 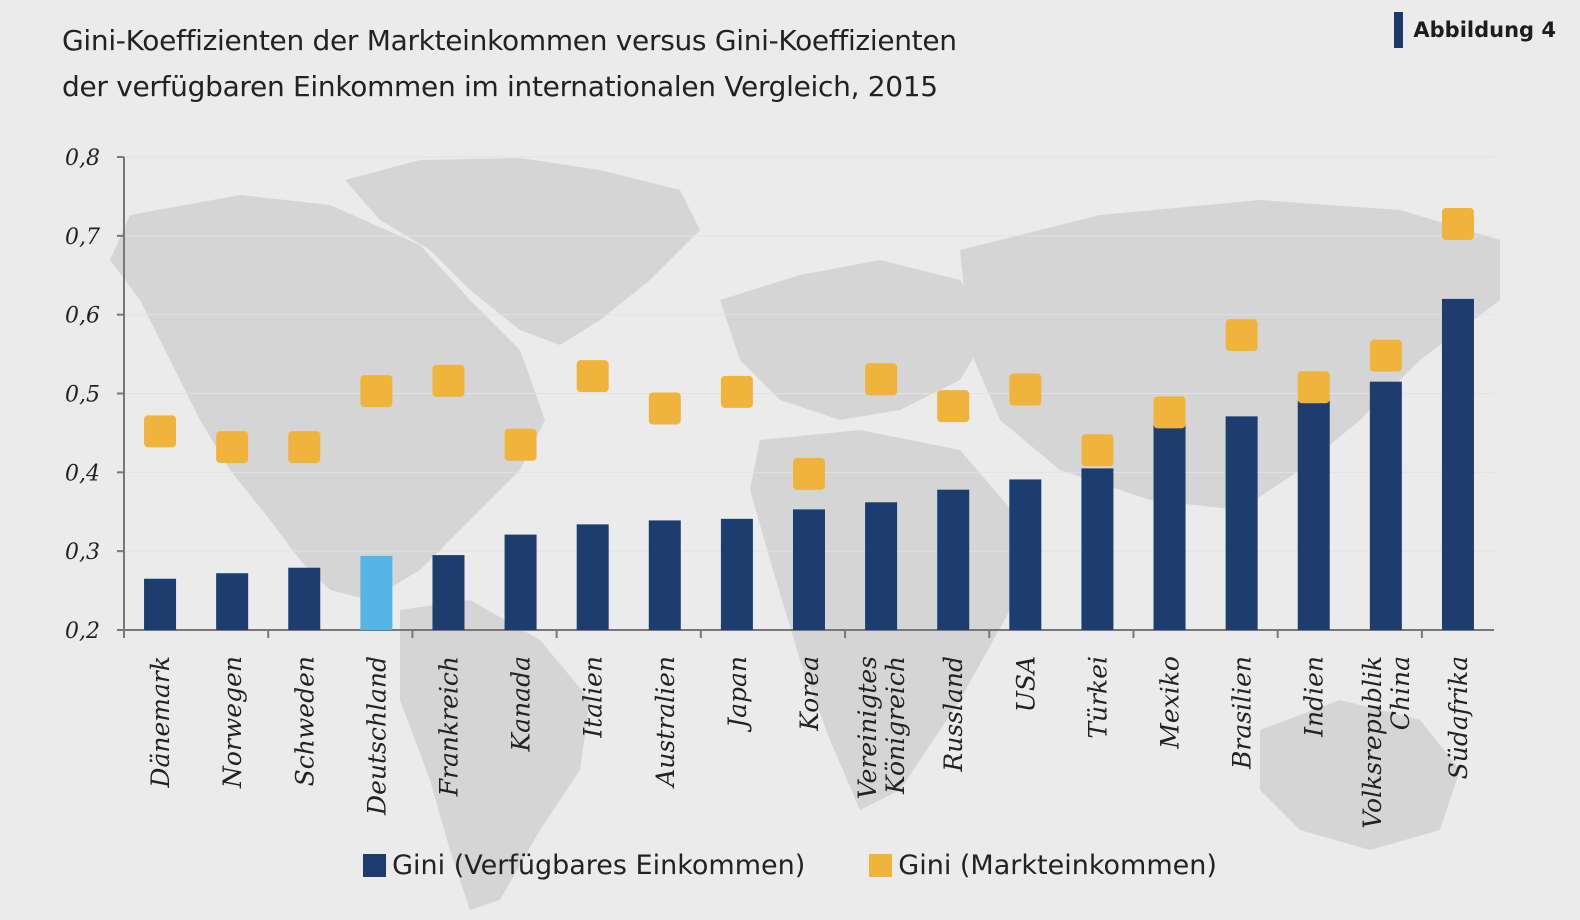 What do you see at coordinates (522, 251) in the screenshot?
I see `greenland-shape` at bounding box center [522, 251].